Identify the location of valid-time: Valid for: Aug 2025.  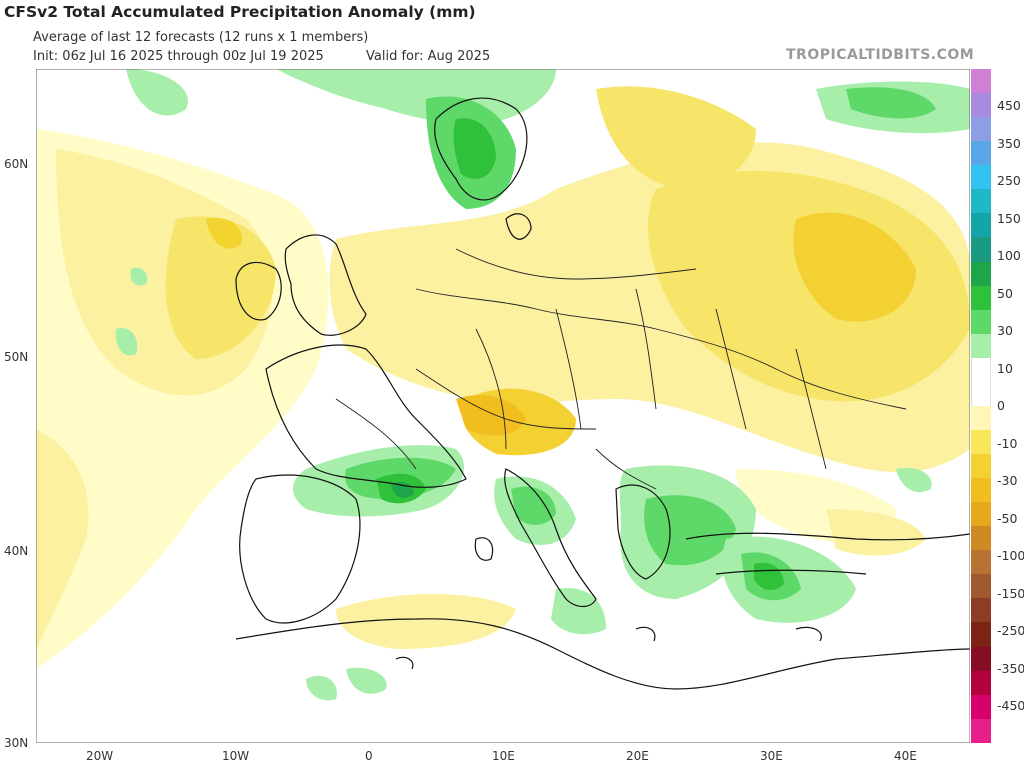
(428, 56).